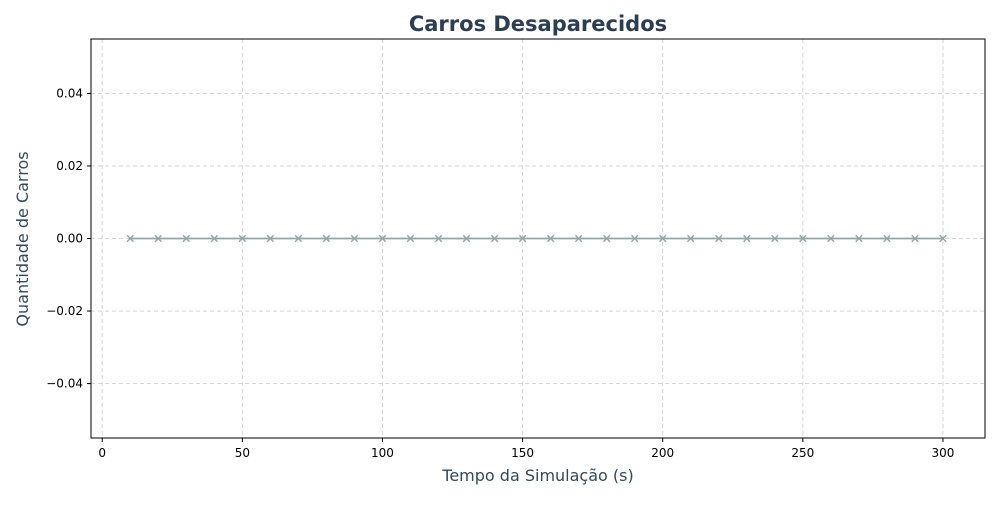  I want to click on x-tick-label: 100, so click(382, 453).